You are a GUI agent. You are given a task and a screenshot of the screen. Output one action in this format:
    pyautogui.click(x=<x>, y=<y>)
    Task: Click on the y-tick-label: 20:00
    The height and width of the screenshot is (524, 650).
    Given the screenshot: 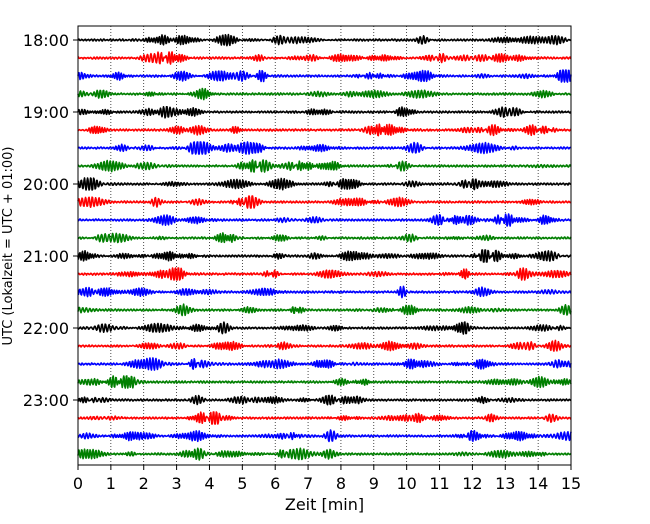 What is the action you would take?
    pyautogui.click(x=46, y=184)
    